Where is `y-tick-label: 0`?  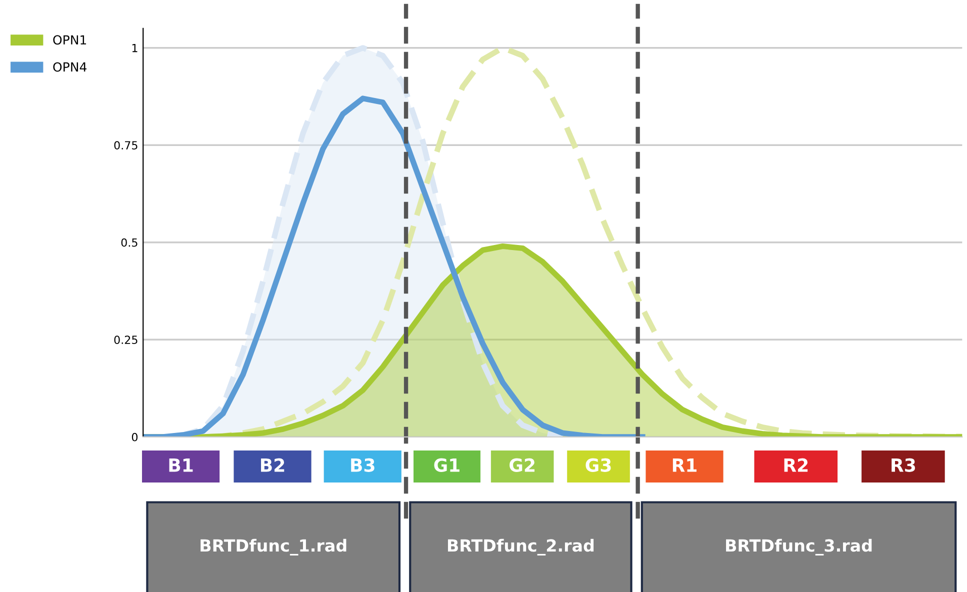 y-tick-label: 0 is located at coordinates (135, 437).